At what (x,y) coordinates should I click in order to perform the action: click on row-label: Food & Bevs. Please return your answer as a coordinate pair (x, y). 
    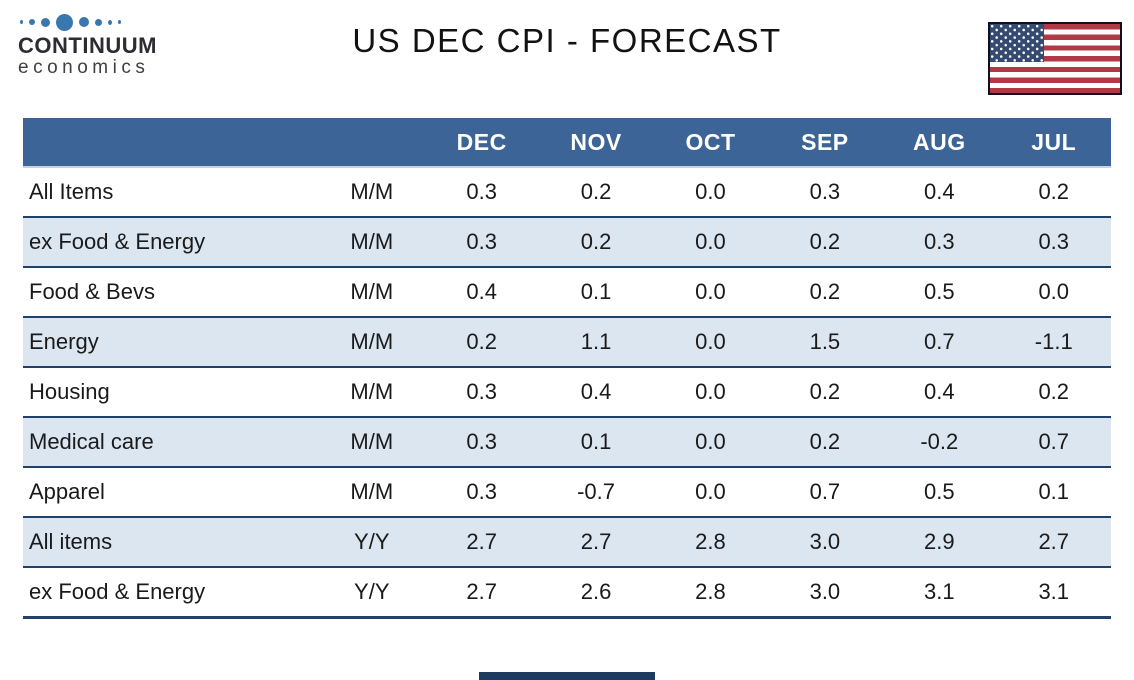
    Looking at the image, I should click on (171, 291).